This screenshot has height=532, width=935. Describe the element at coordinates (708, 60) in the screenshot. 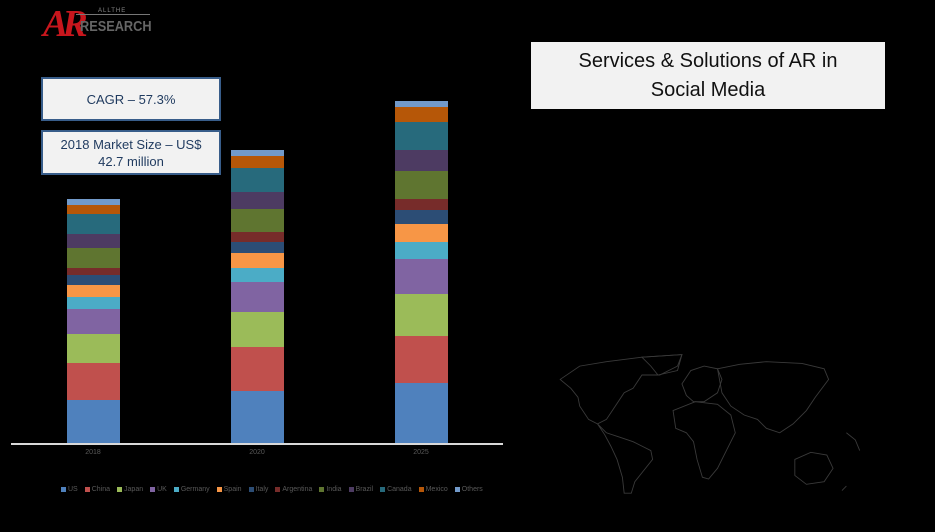

I see `title-line1: Services & Solutions of AR in` at that location.